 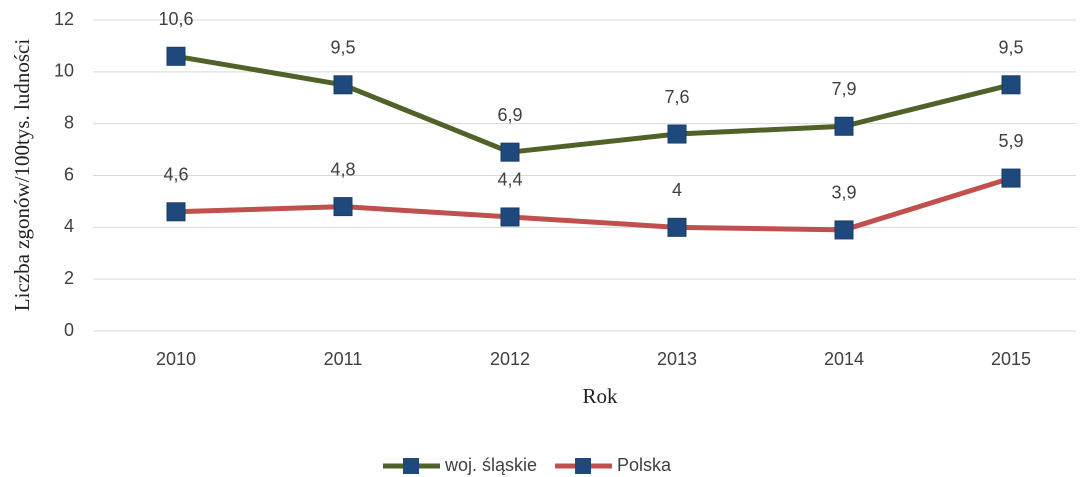 I want to click on y-tick-label: 12, so click(x=64, y=19).